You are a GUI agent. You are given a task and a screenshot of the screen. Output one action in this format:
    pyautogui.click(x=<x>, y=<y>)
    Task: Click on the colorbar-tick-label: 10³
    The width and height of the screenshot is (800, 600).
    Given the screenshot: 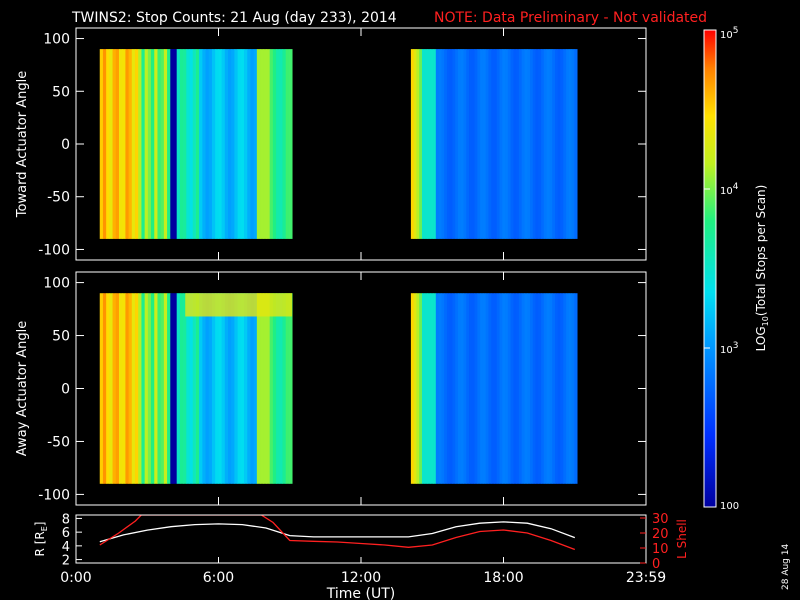 What is the action you would take?
    pyautogui.click(x=729, y=348)
    